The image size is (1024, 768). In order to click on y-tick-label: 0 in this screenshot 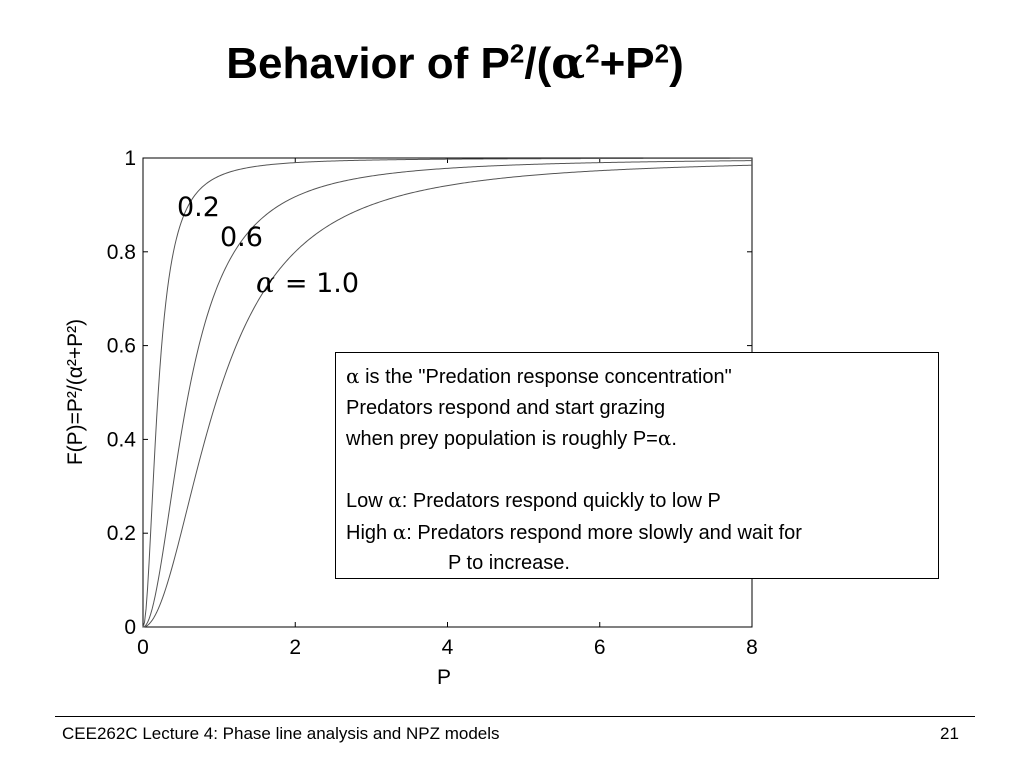, I will do `click(130, 627)`.